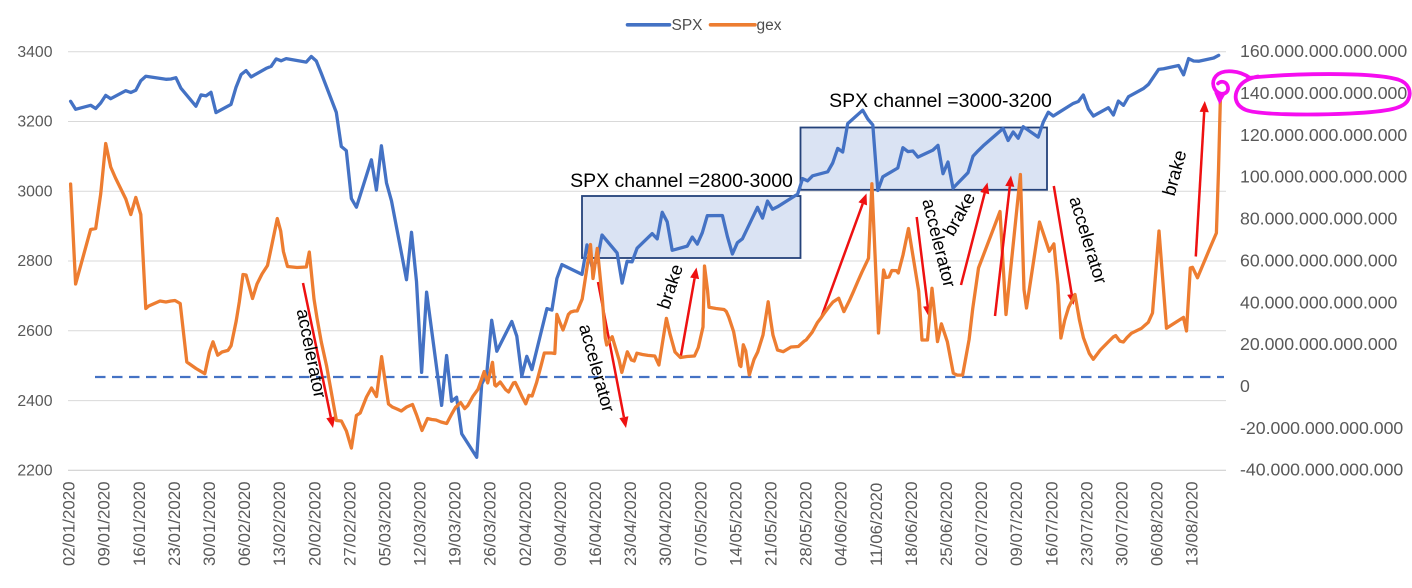 The width and height of the screenshot is (1412, 588). What do you see at coordinates (1122, 523) in the screenshot?
I see `svg-text: 30/07/2020` at bounding box center [1122, 523].